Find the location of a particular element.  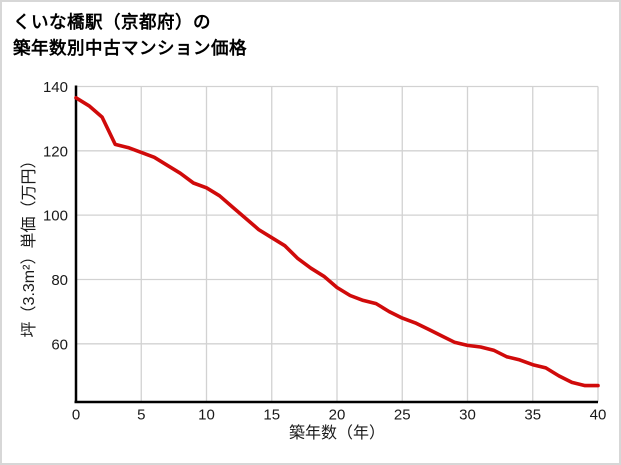

x-tick-label: 40 is located at coordinates (598, 415).